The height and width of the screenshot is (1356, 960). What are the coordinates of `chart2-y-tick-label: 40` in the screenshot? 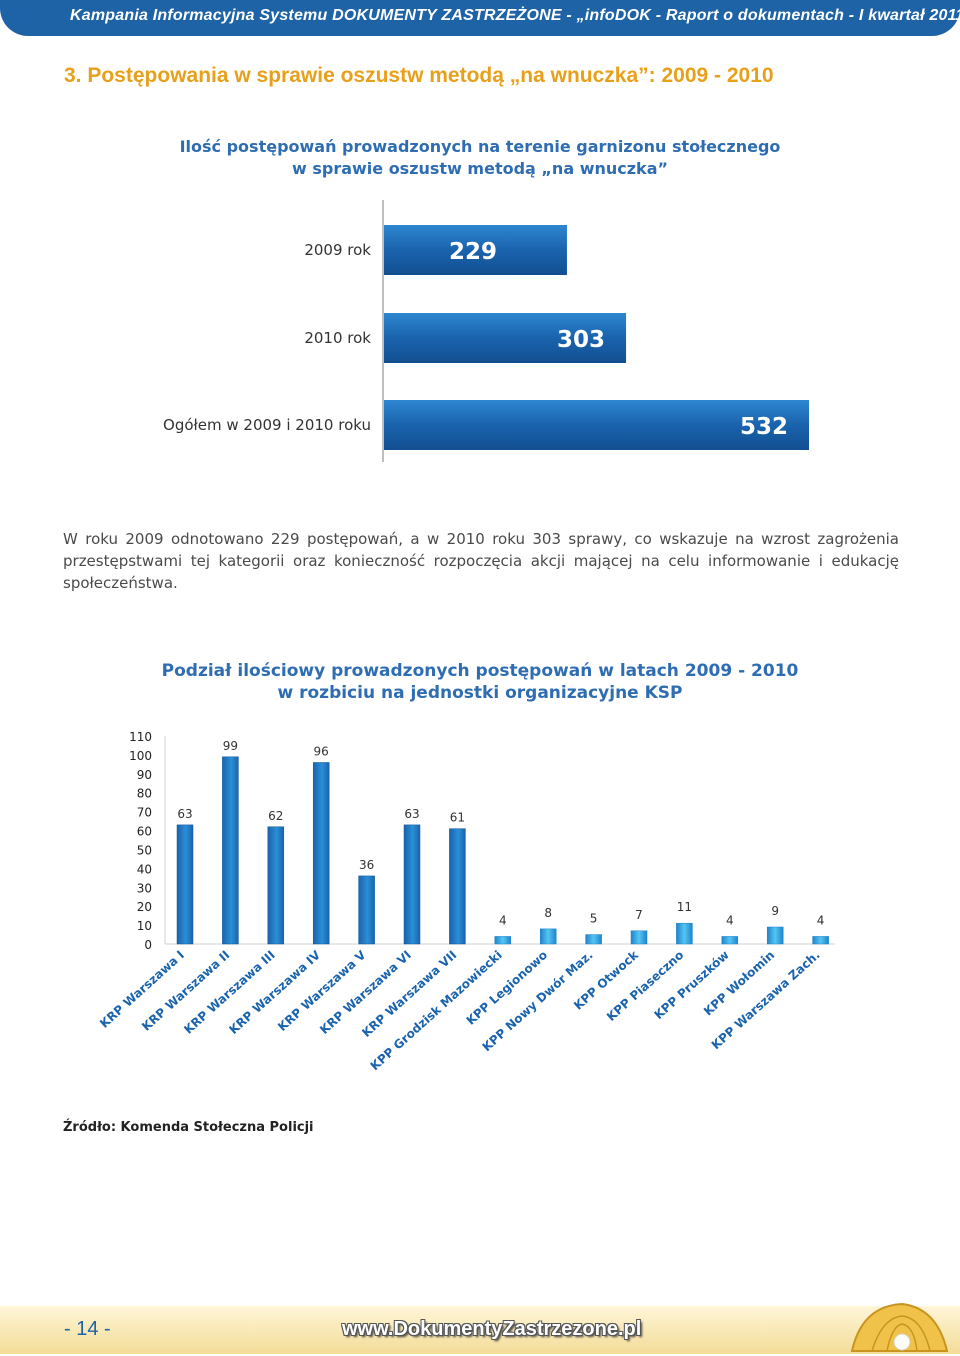 It's located at (144, 869).